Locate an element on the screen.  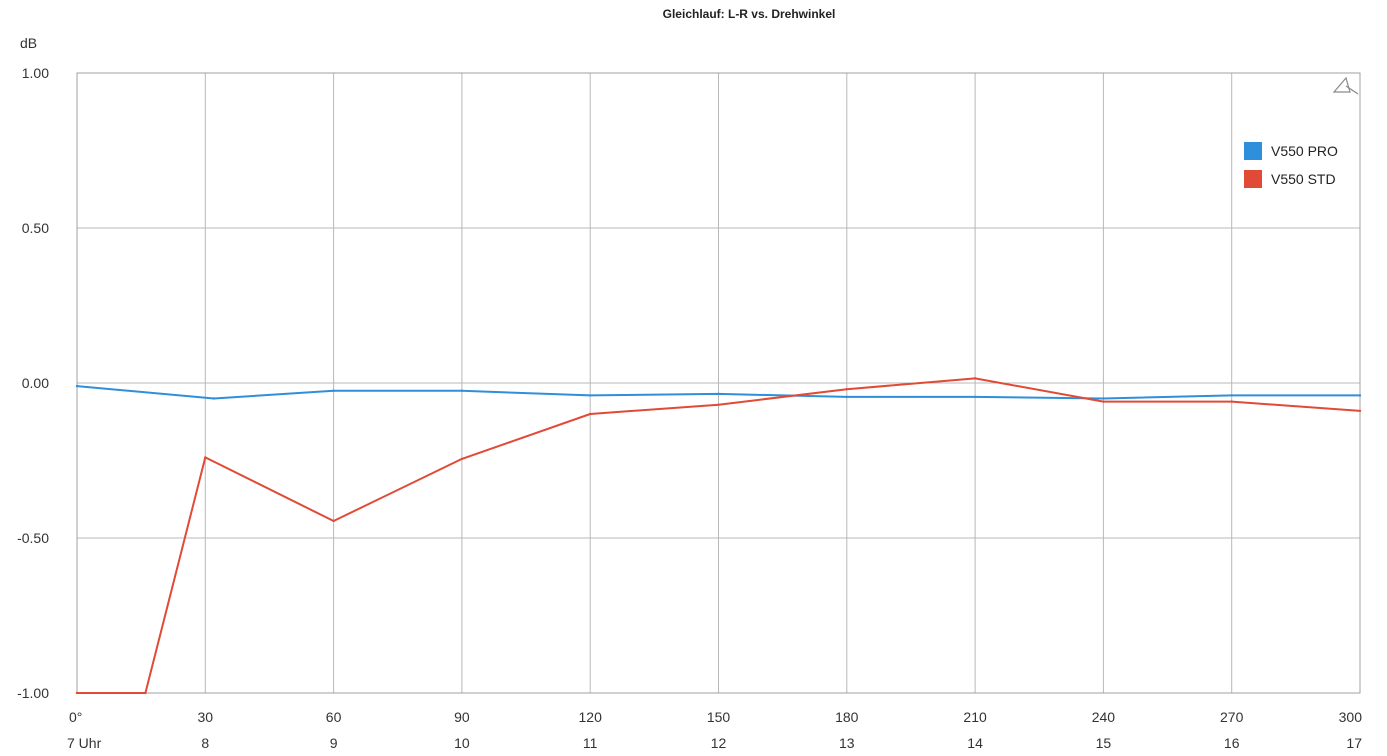
y-tick-label: 0.00 is located at coordinates (35, 383).